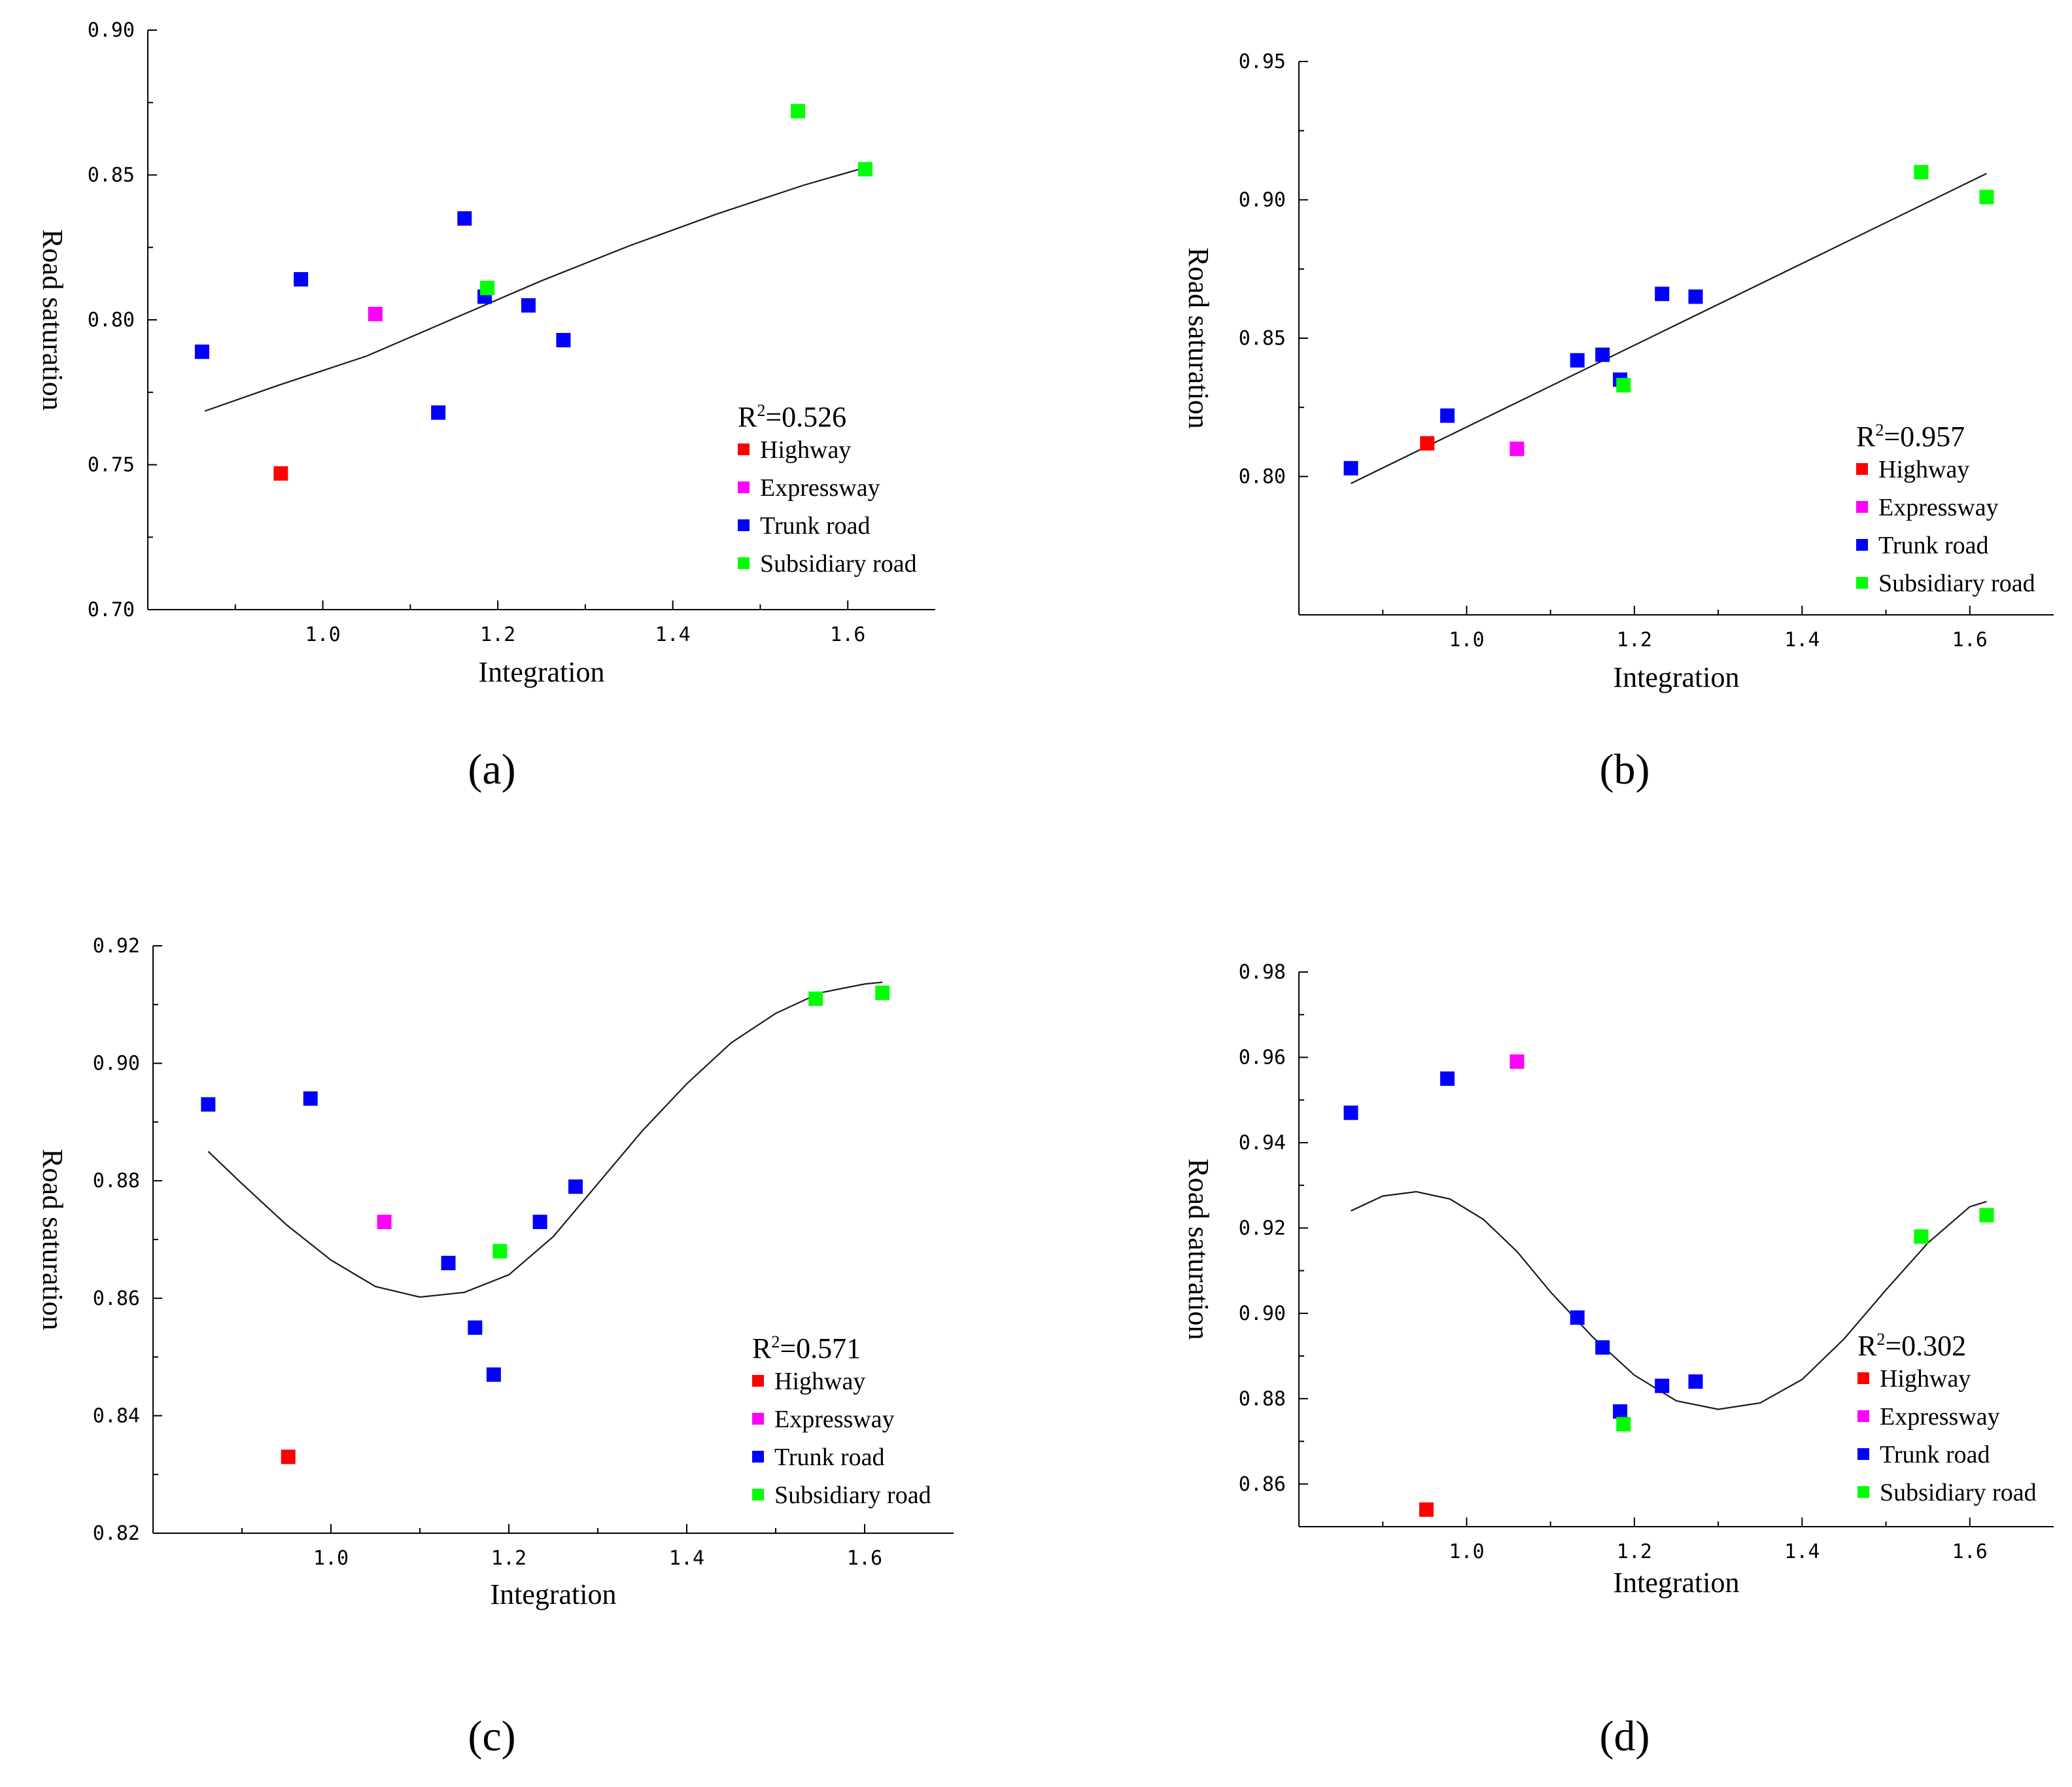 The width and height of the screenshot is (2072, 1787). I want to click on panel-label: (d), so click(1625, 1736).